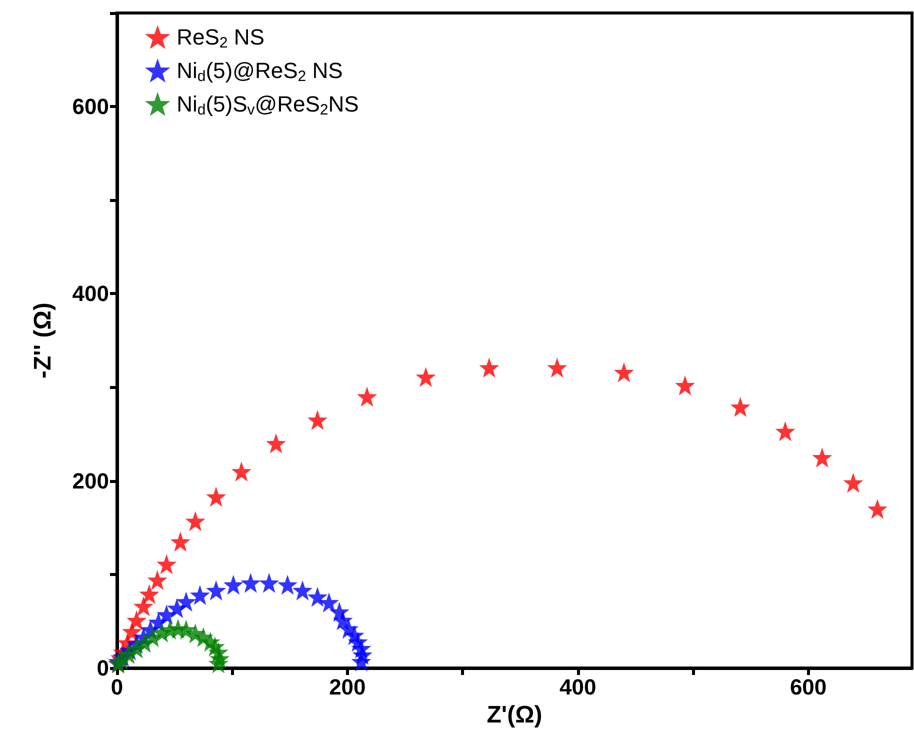 The width and height of the screenshot is (914, 746). What do you see at coordinates (43, 340) in the screenshot?
I see `y-axis-title: -Z'' (Ω)` at bounding box center [43, 340].